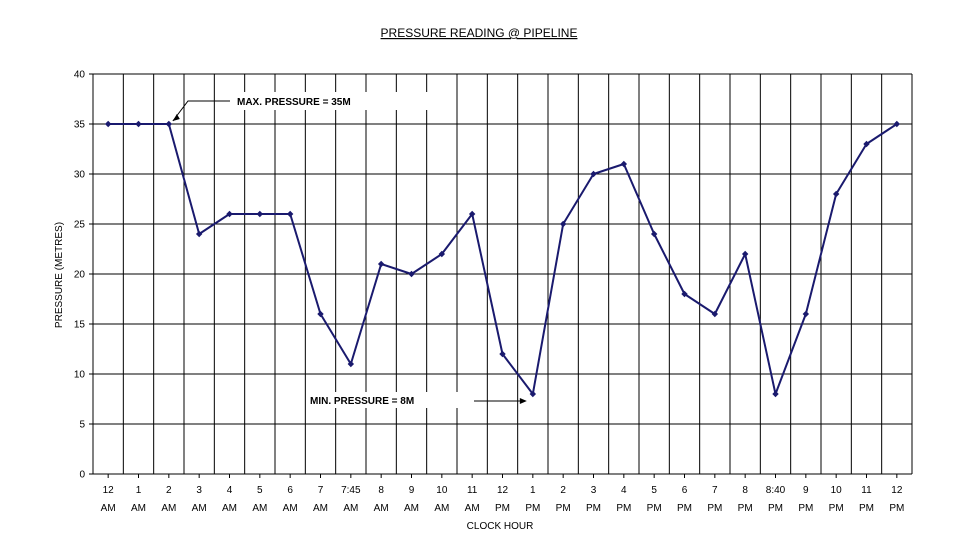 The width and height of the screenshot is (960, 550). Describe the element at coordinates (80, 75) in the screenshot. I see `y-tick-label: 40` at that location.